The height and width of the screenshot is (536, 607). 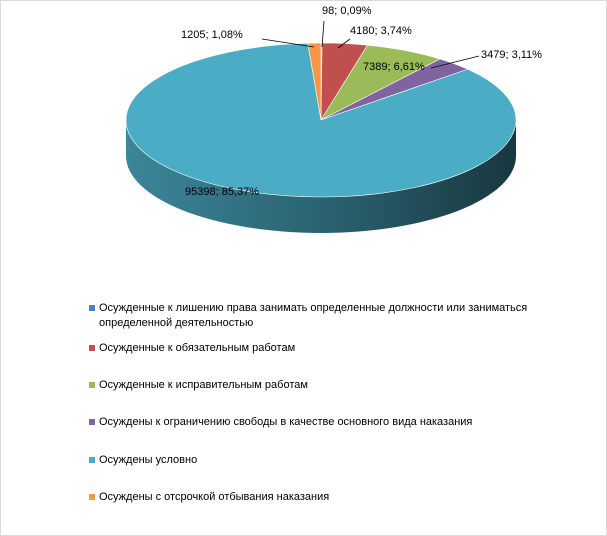 What do you see at coordinates (381, 31) in the screenshot?
I see `data-label: 4180; 3,74%` at bounding box center [381, 31].